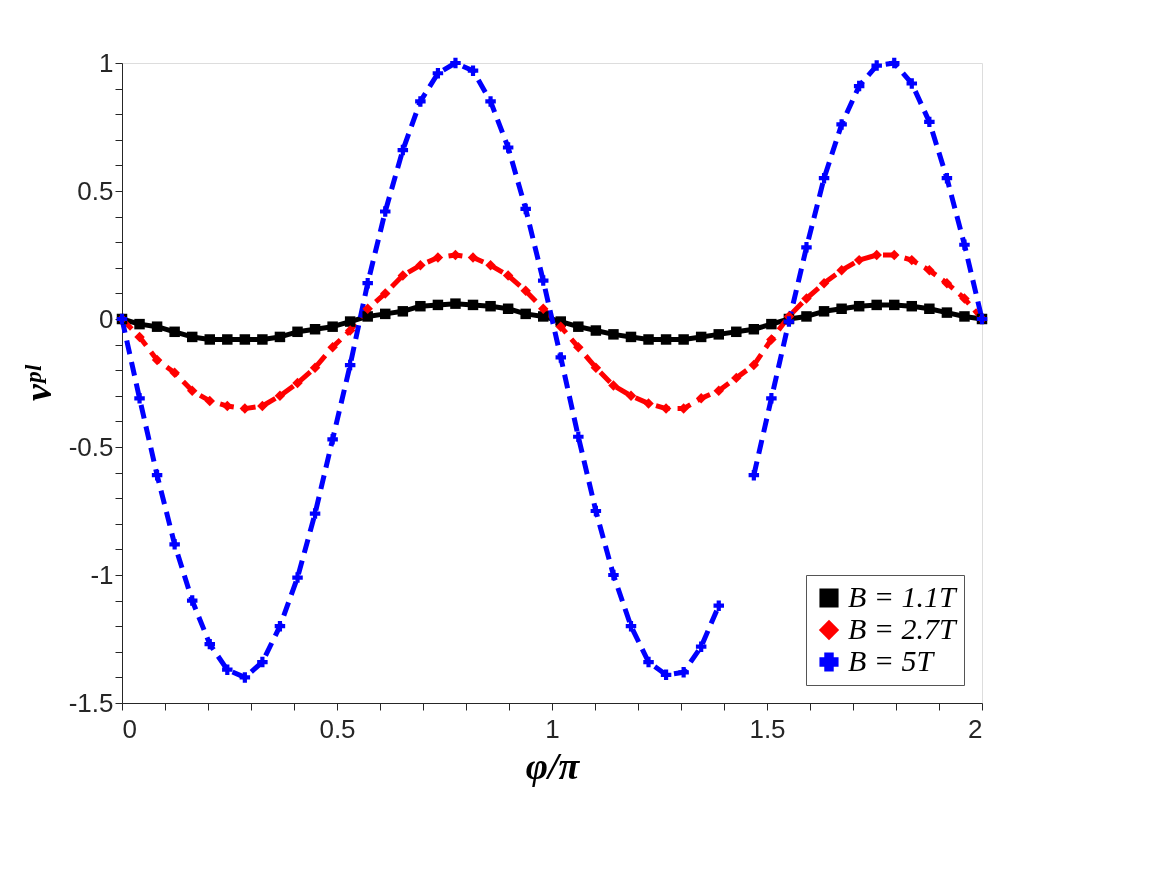 The image size is (1167, 875). I want to click on legend-label: B = 2.7T, so click(903, 628).